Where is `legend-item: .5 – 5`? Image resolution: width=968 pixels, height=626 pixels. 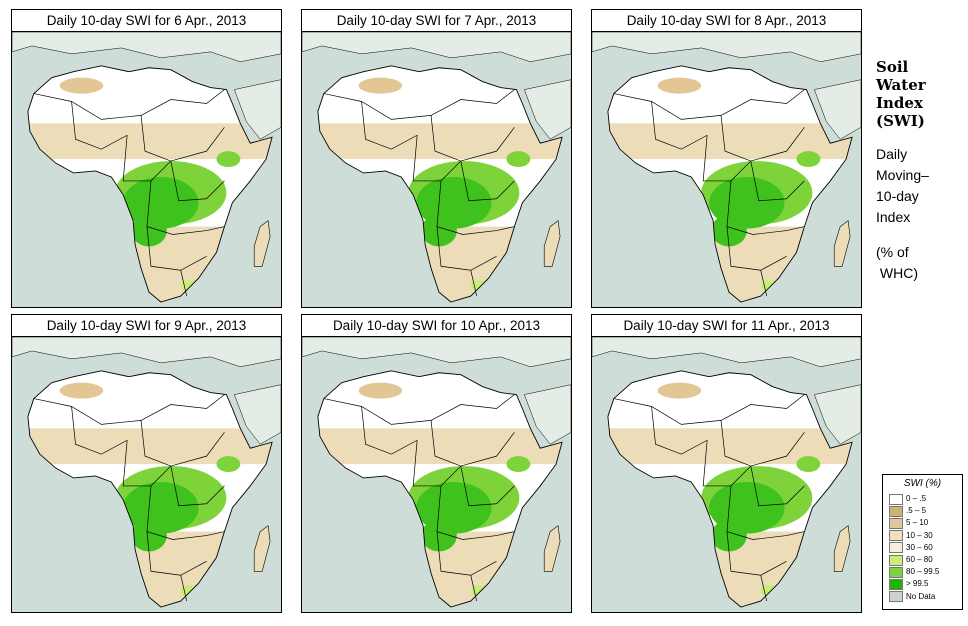
legend-item: .5 – 5 is located at coordinates (922, 511).